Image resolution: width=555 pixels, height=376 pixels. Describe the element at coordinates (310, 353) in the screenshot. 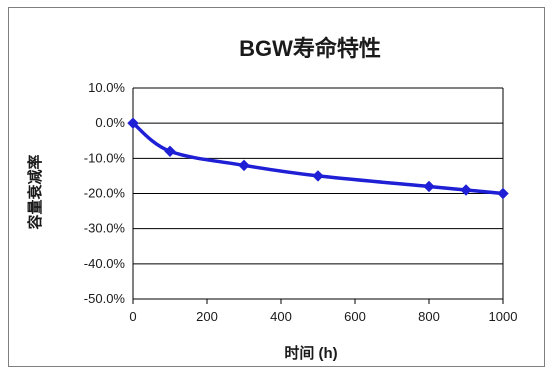

I see `x-axis-title: 时间 (h)` at that location.